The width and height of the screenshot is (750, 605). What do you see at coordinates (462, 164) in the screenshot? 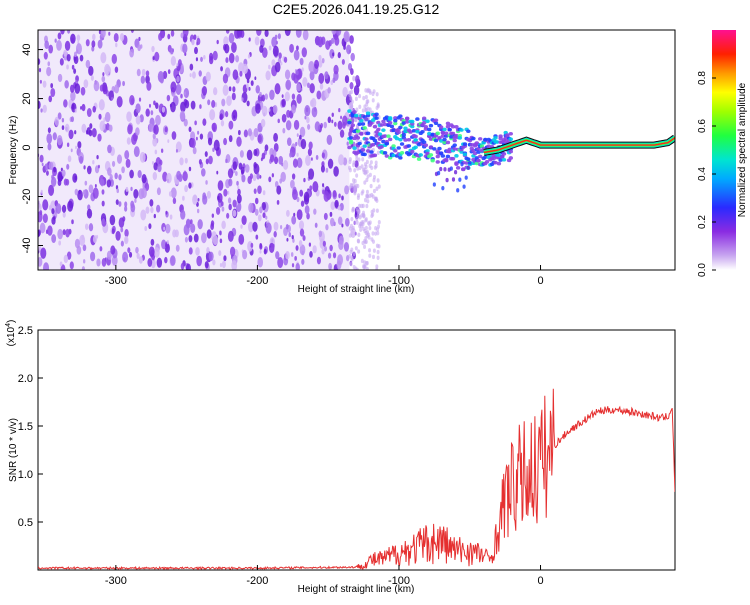
I see `signal-tail-speck` at bounding box center [462, 164].